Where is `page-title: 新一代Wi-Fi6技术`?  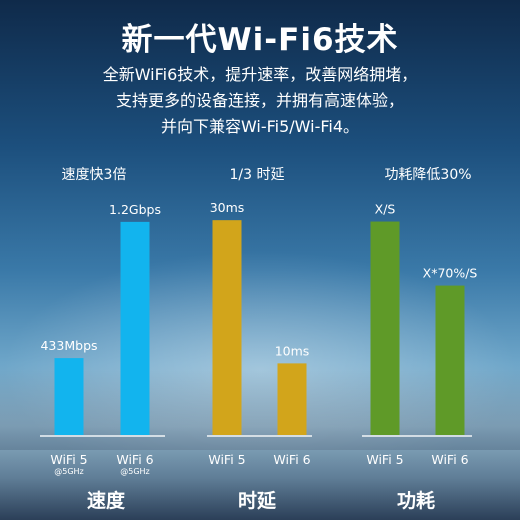
page-title: 新一代Wi-Fi6技术 is located at coordinates (260, 40).